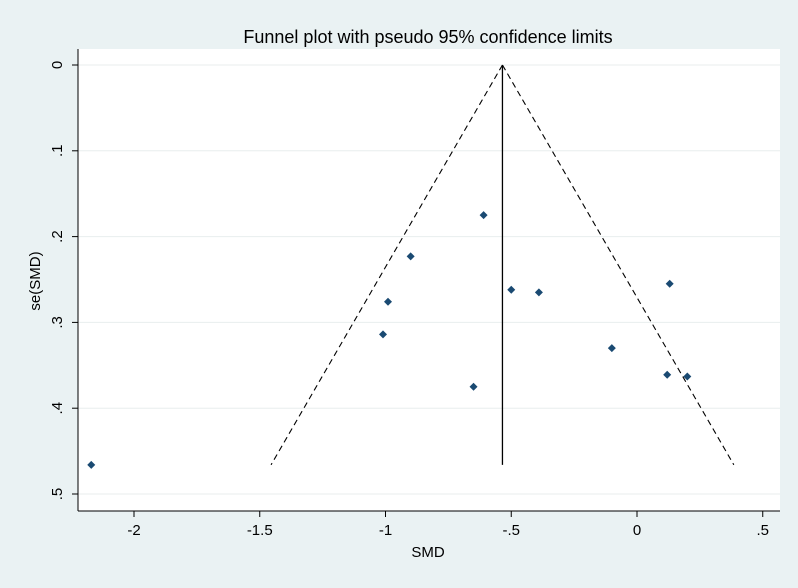 This screenshot has height=588, width=798. Describe the element at coordinates (260, 530) in the screenshot. I see `x-tick-label: -1.5` at that location.